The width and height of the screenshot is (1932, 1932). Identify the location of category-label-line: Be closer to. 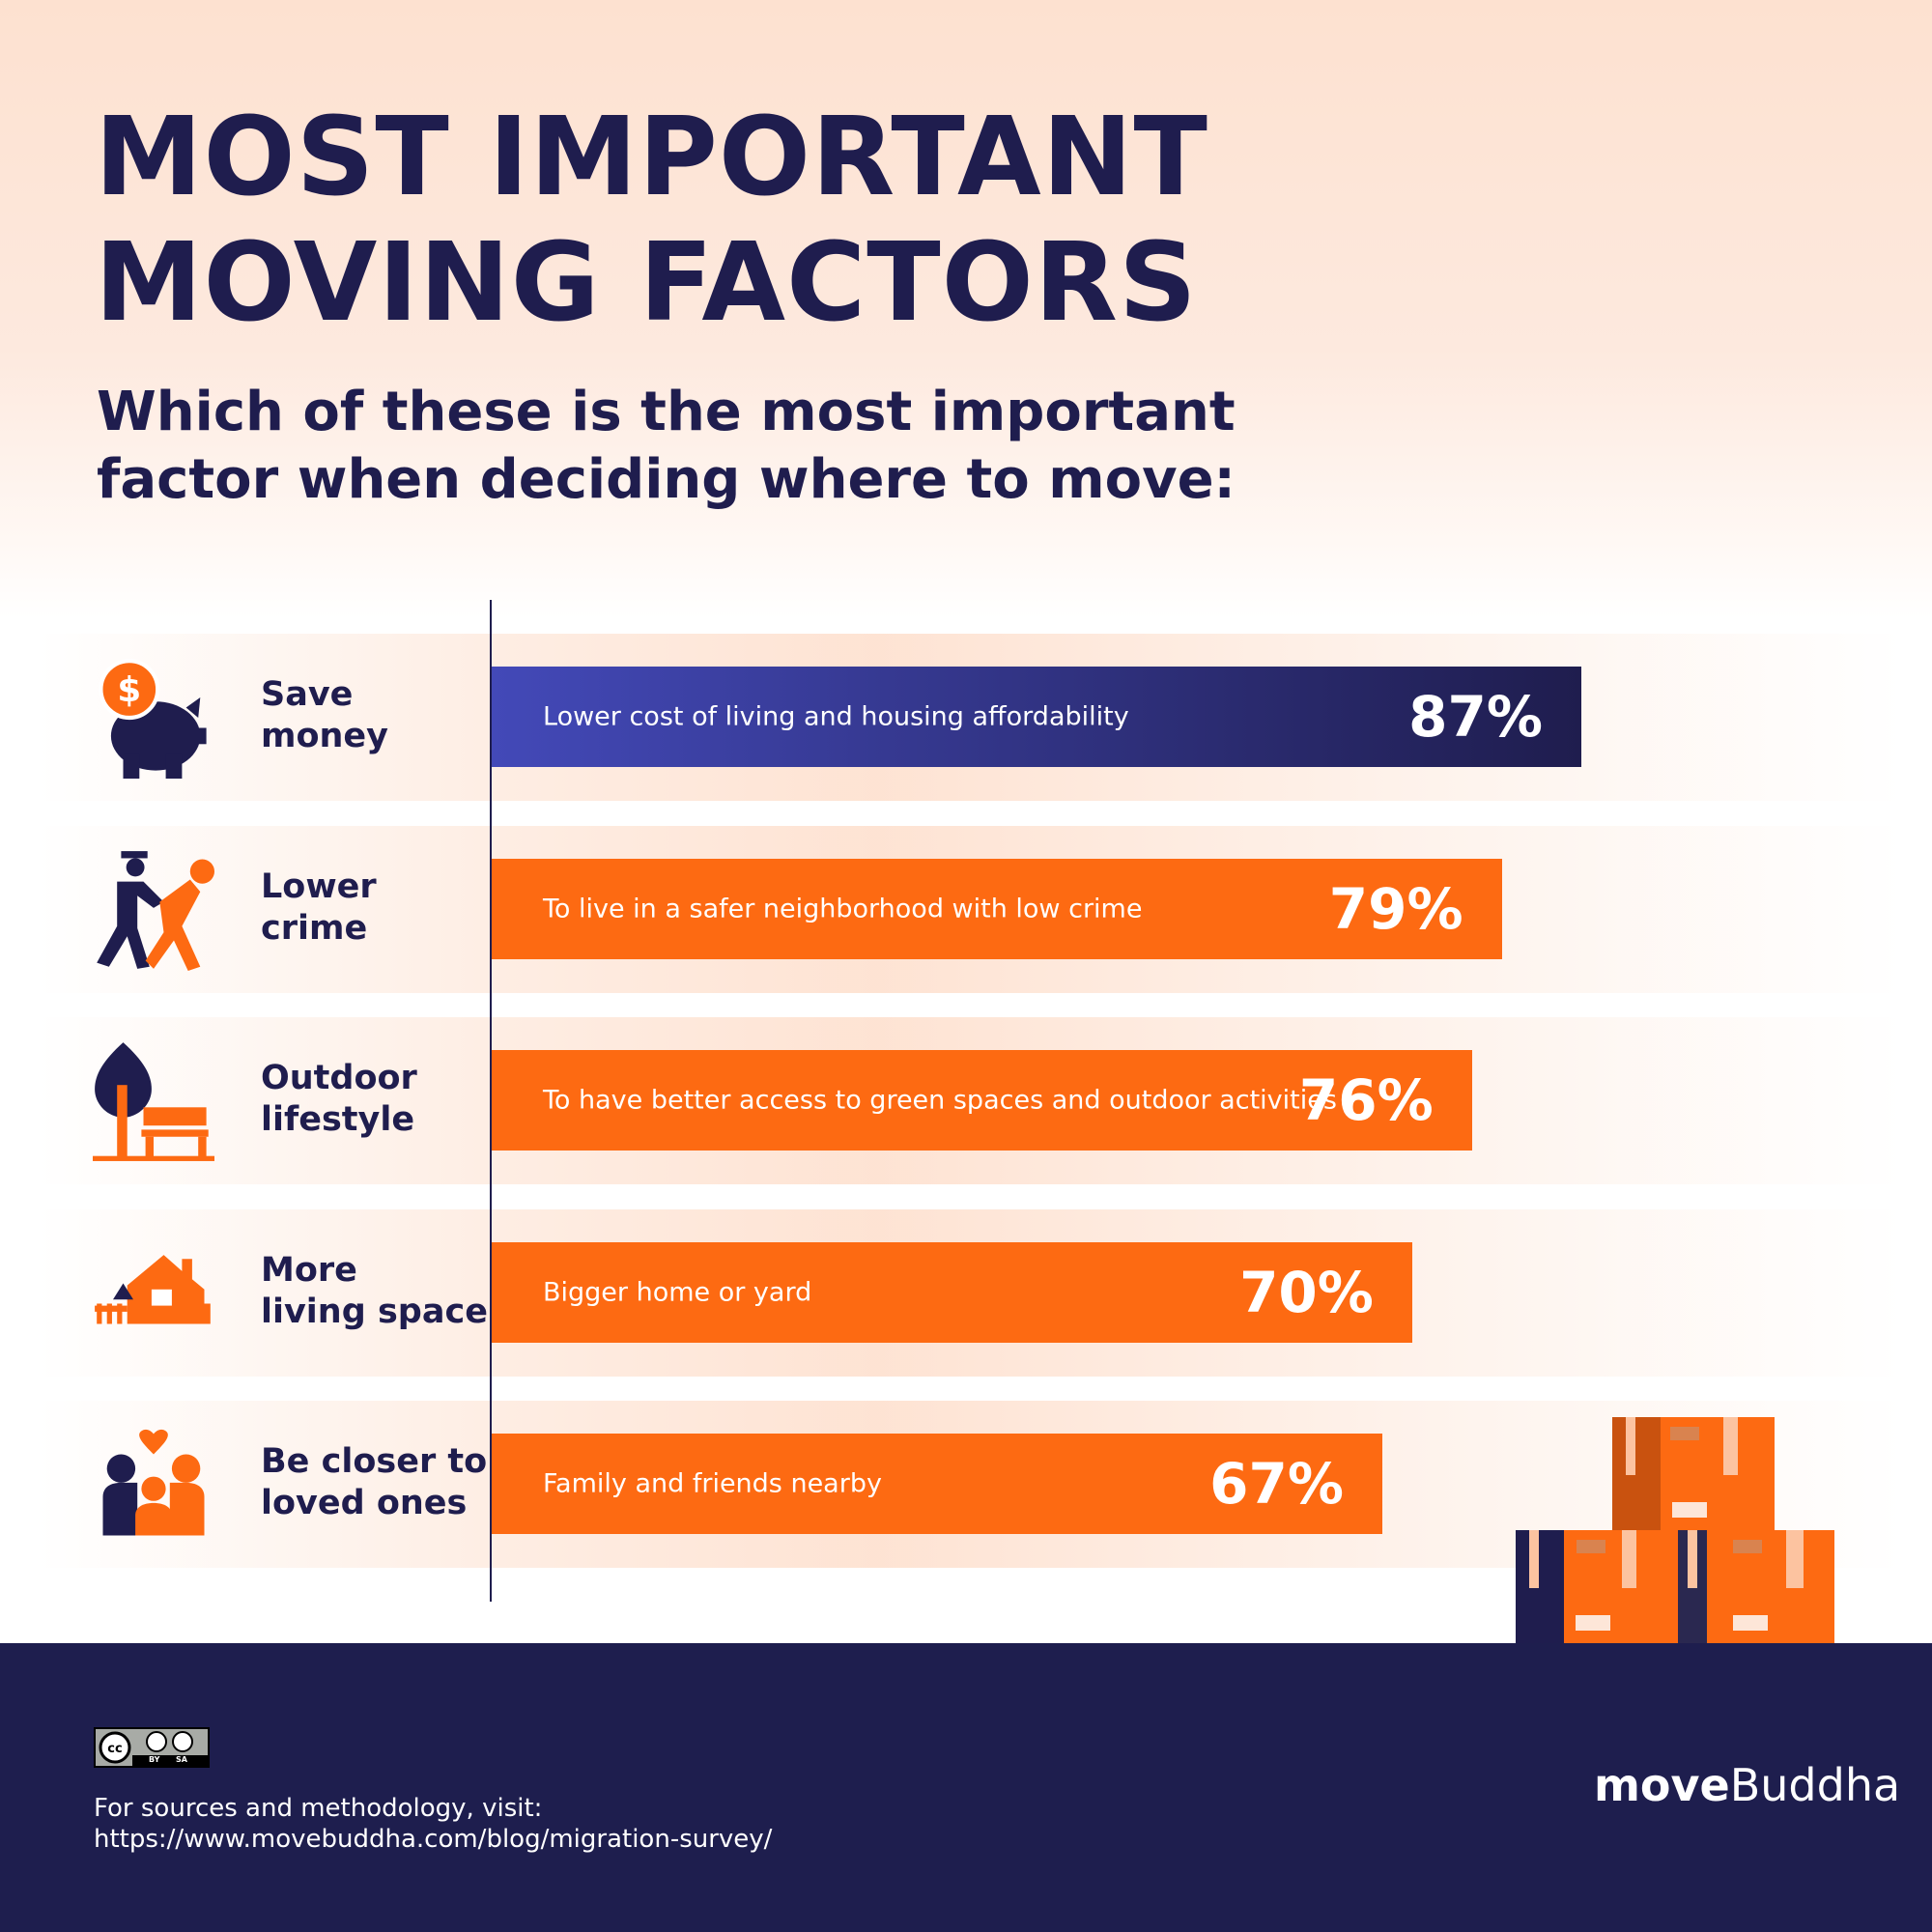
(374, 1461).